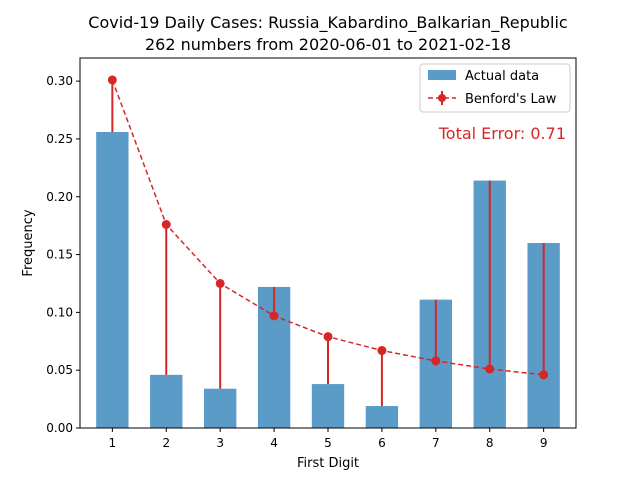 The width and height of the screenshot is (640, 480). What do you see at coordinates (502, 133) in the screenshot?
I see `total-error-annotation: Total Error: 0.71` at bounding box center [502, 133].